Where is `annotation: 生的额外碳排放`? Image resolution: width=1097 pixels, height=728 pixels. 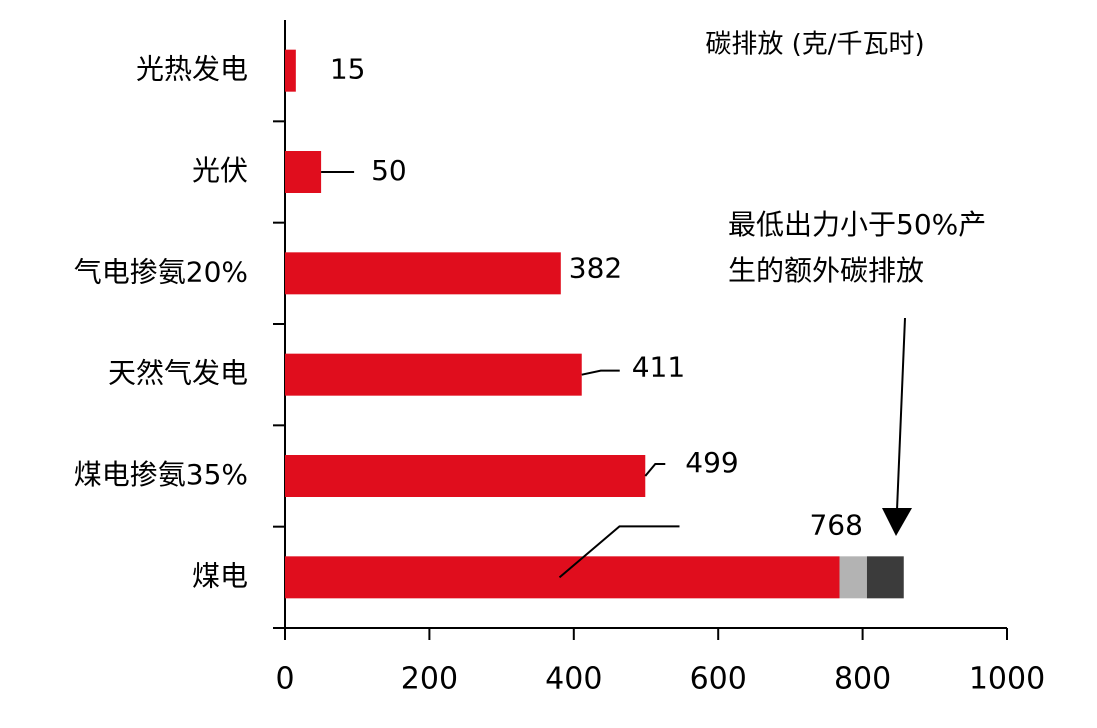 annotation: 生的额外碳排放 is located at coordinates (826, 270).